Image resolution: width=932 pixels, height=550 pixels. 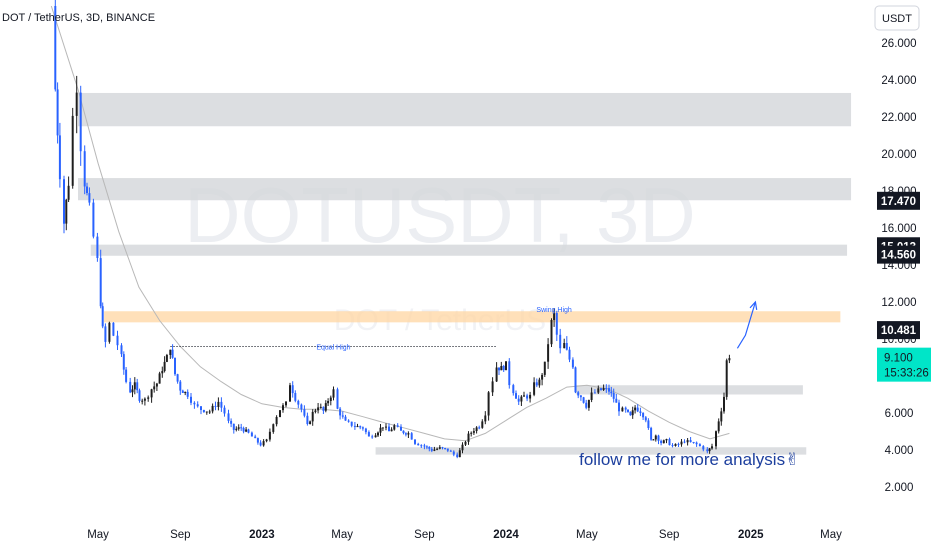 I want to click on current-price-tag, so click(x=904, y=364).